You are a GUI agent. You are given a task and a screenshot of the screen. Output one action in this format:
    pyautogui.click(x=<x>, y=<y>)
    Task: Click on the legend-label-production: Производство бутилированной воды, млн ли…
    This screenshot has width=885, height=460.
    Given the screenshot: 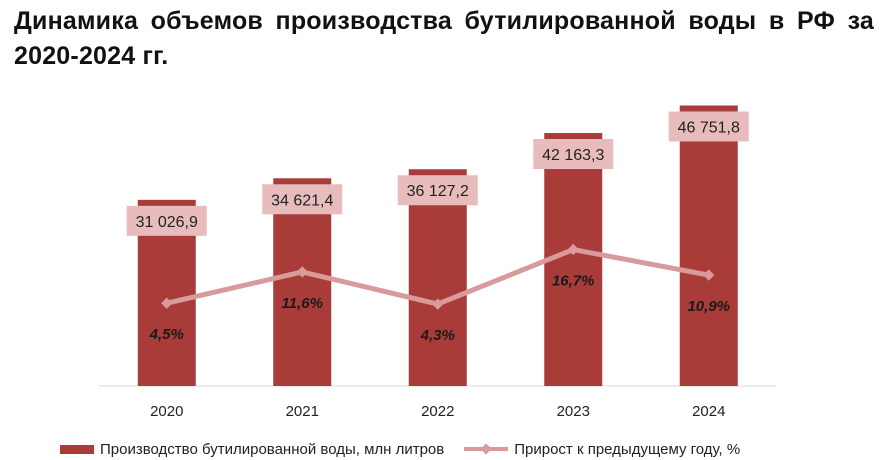 What is the action you would take?
    pyautogui.click(x=272, y=449)
    